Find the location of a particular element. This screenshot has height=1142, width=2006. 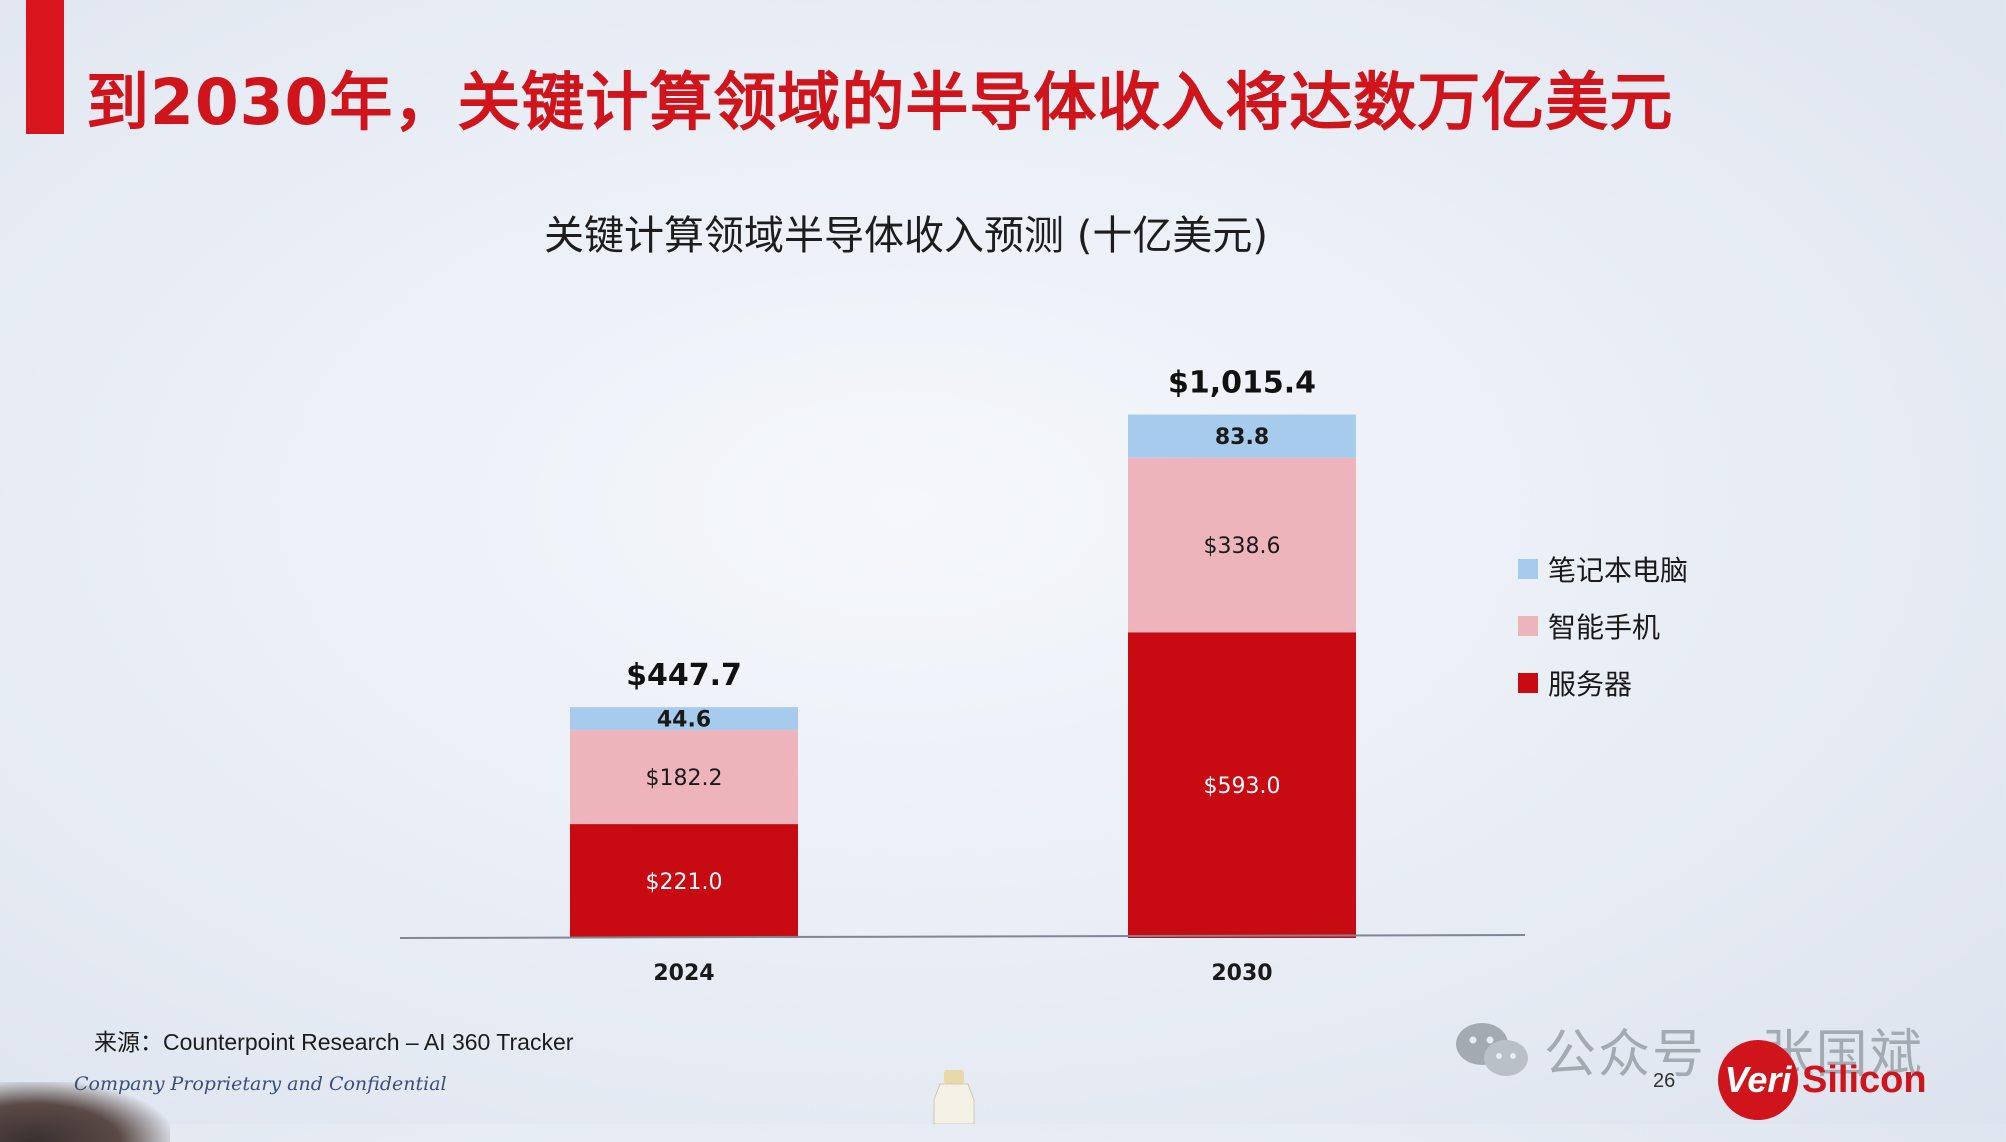

legend-label-笔记本电脑: 笔记本电脑 is located at coordinates (1618, 570).